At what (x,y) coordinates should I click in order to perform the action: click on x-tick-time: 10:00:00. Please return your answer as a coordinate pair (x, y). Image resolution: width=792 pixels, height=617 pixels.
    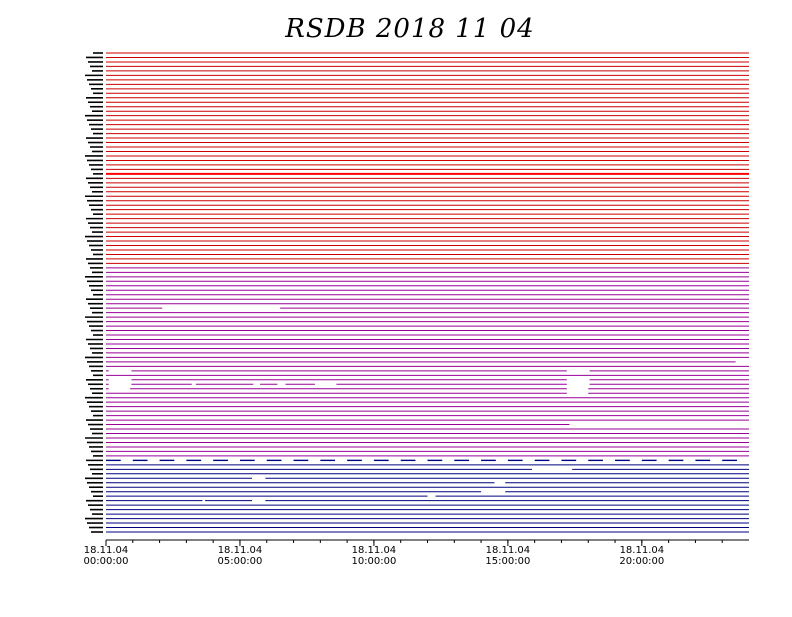
    Looking at the image, I should click on (373, 561).